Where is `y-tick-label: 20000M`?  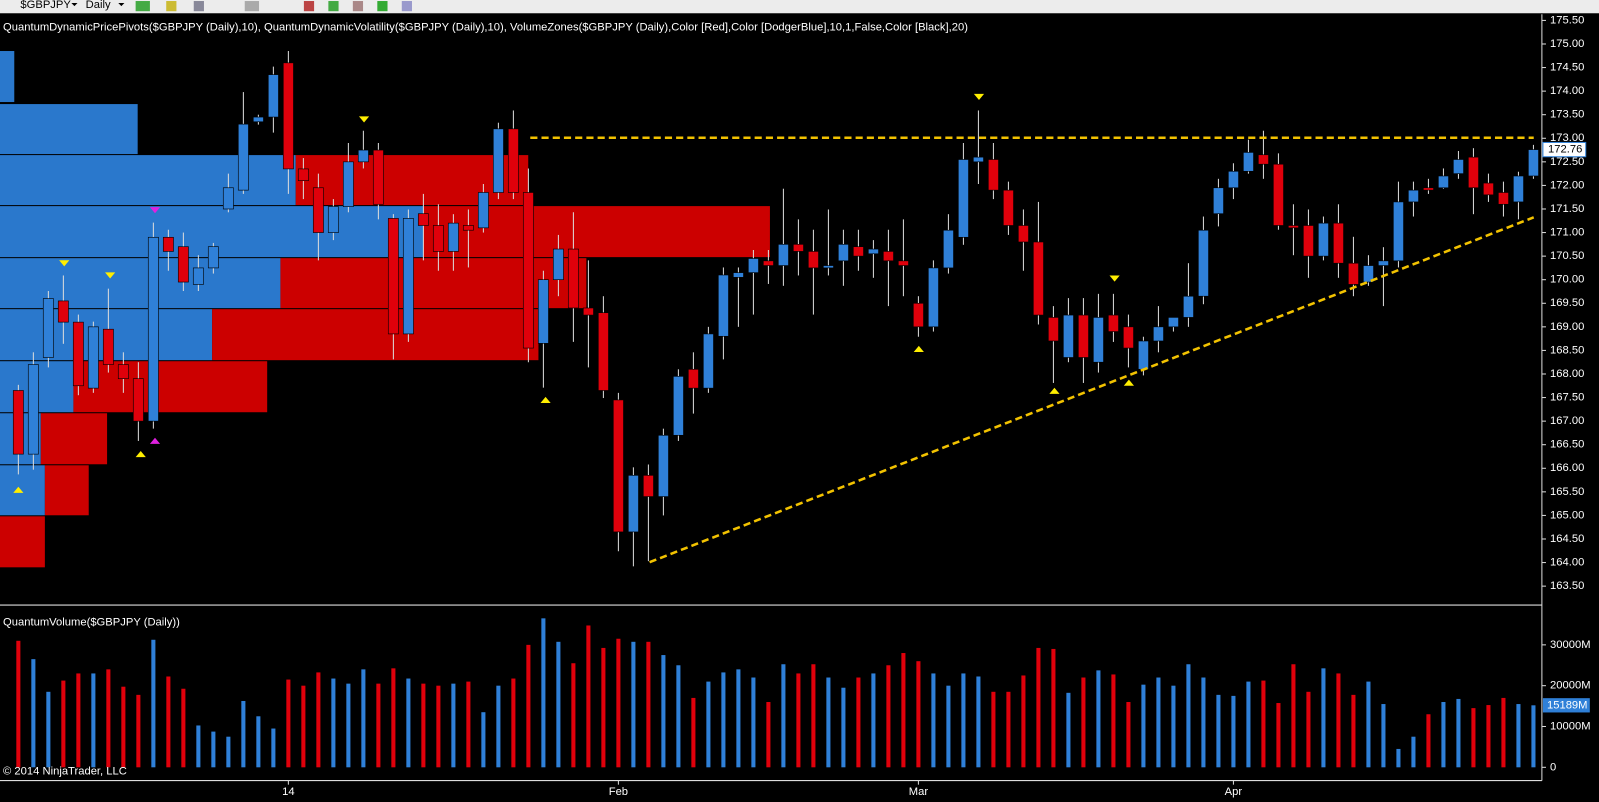 y-tick-label: 20000M is located at coordinates (1570, 686).